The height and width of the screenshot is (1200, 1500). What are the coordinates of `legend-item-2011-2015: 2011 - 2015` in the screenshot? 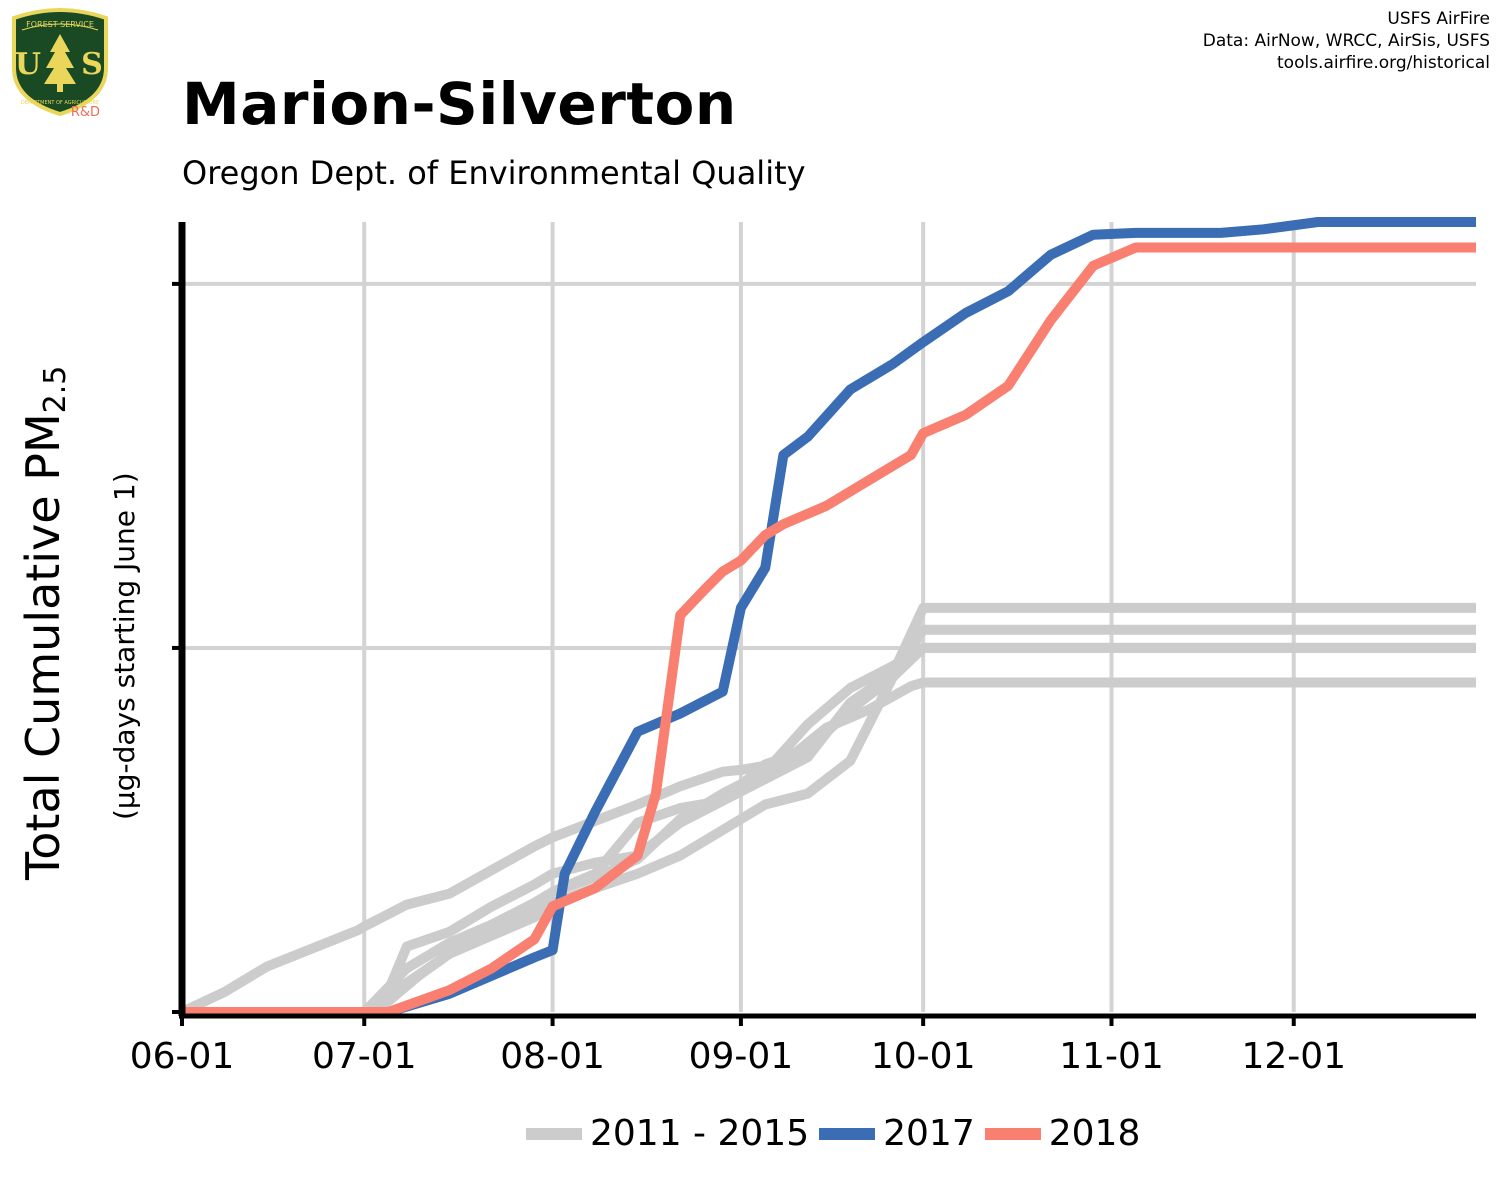 It's located at (667, 1133).